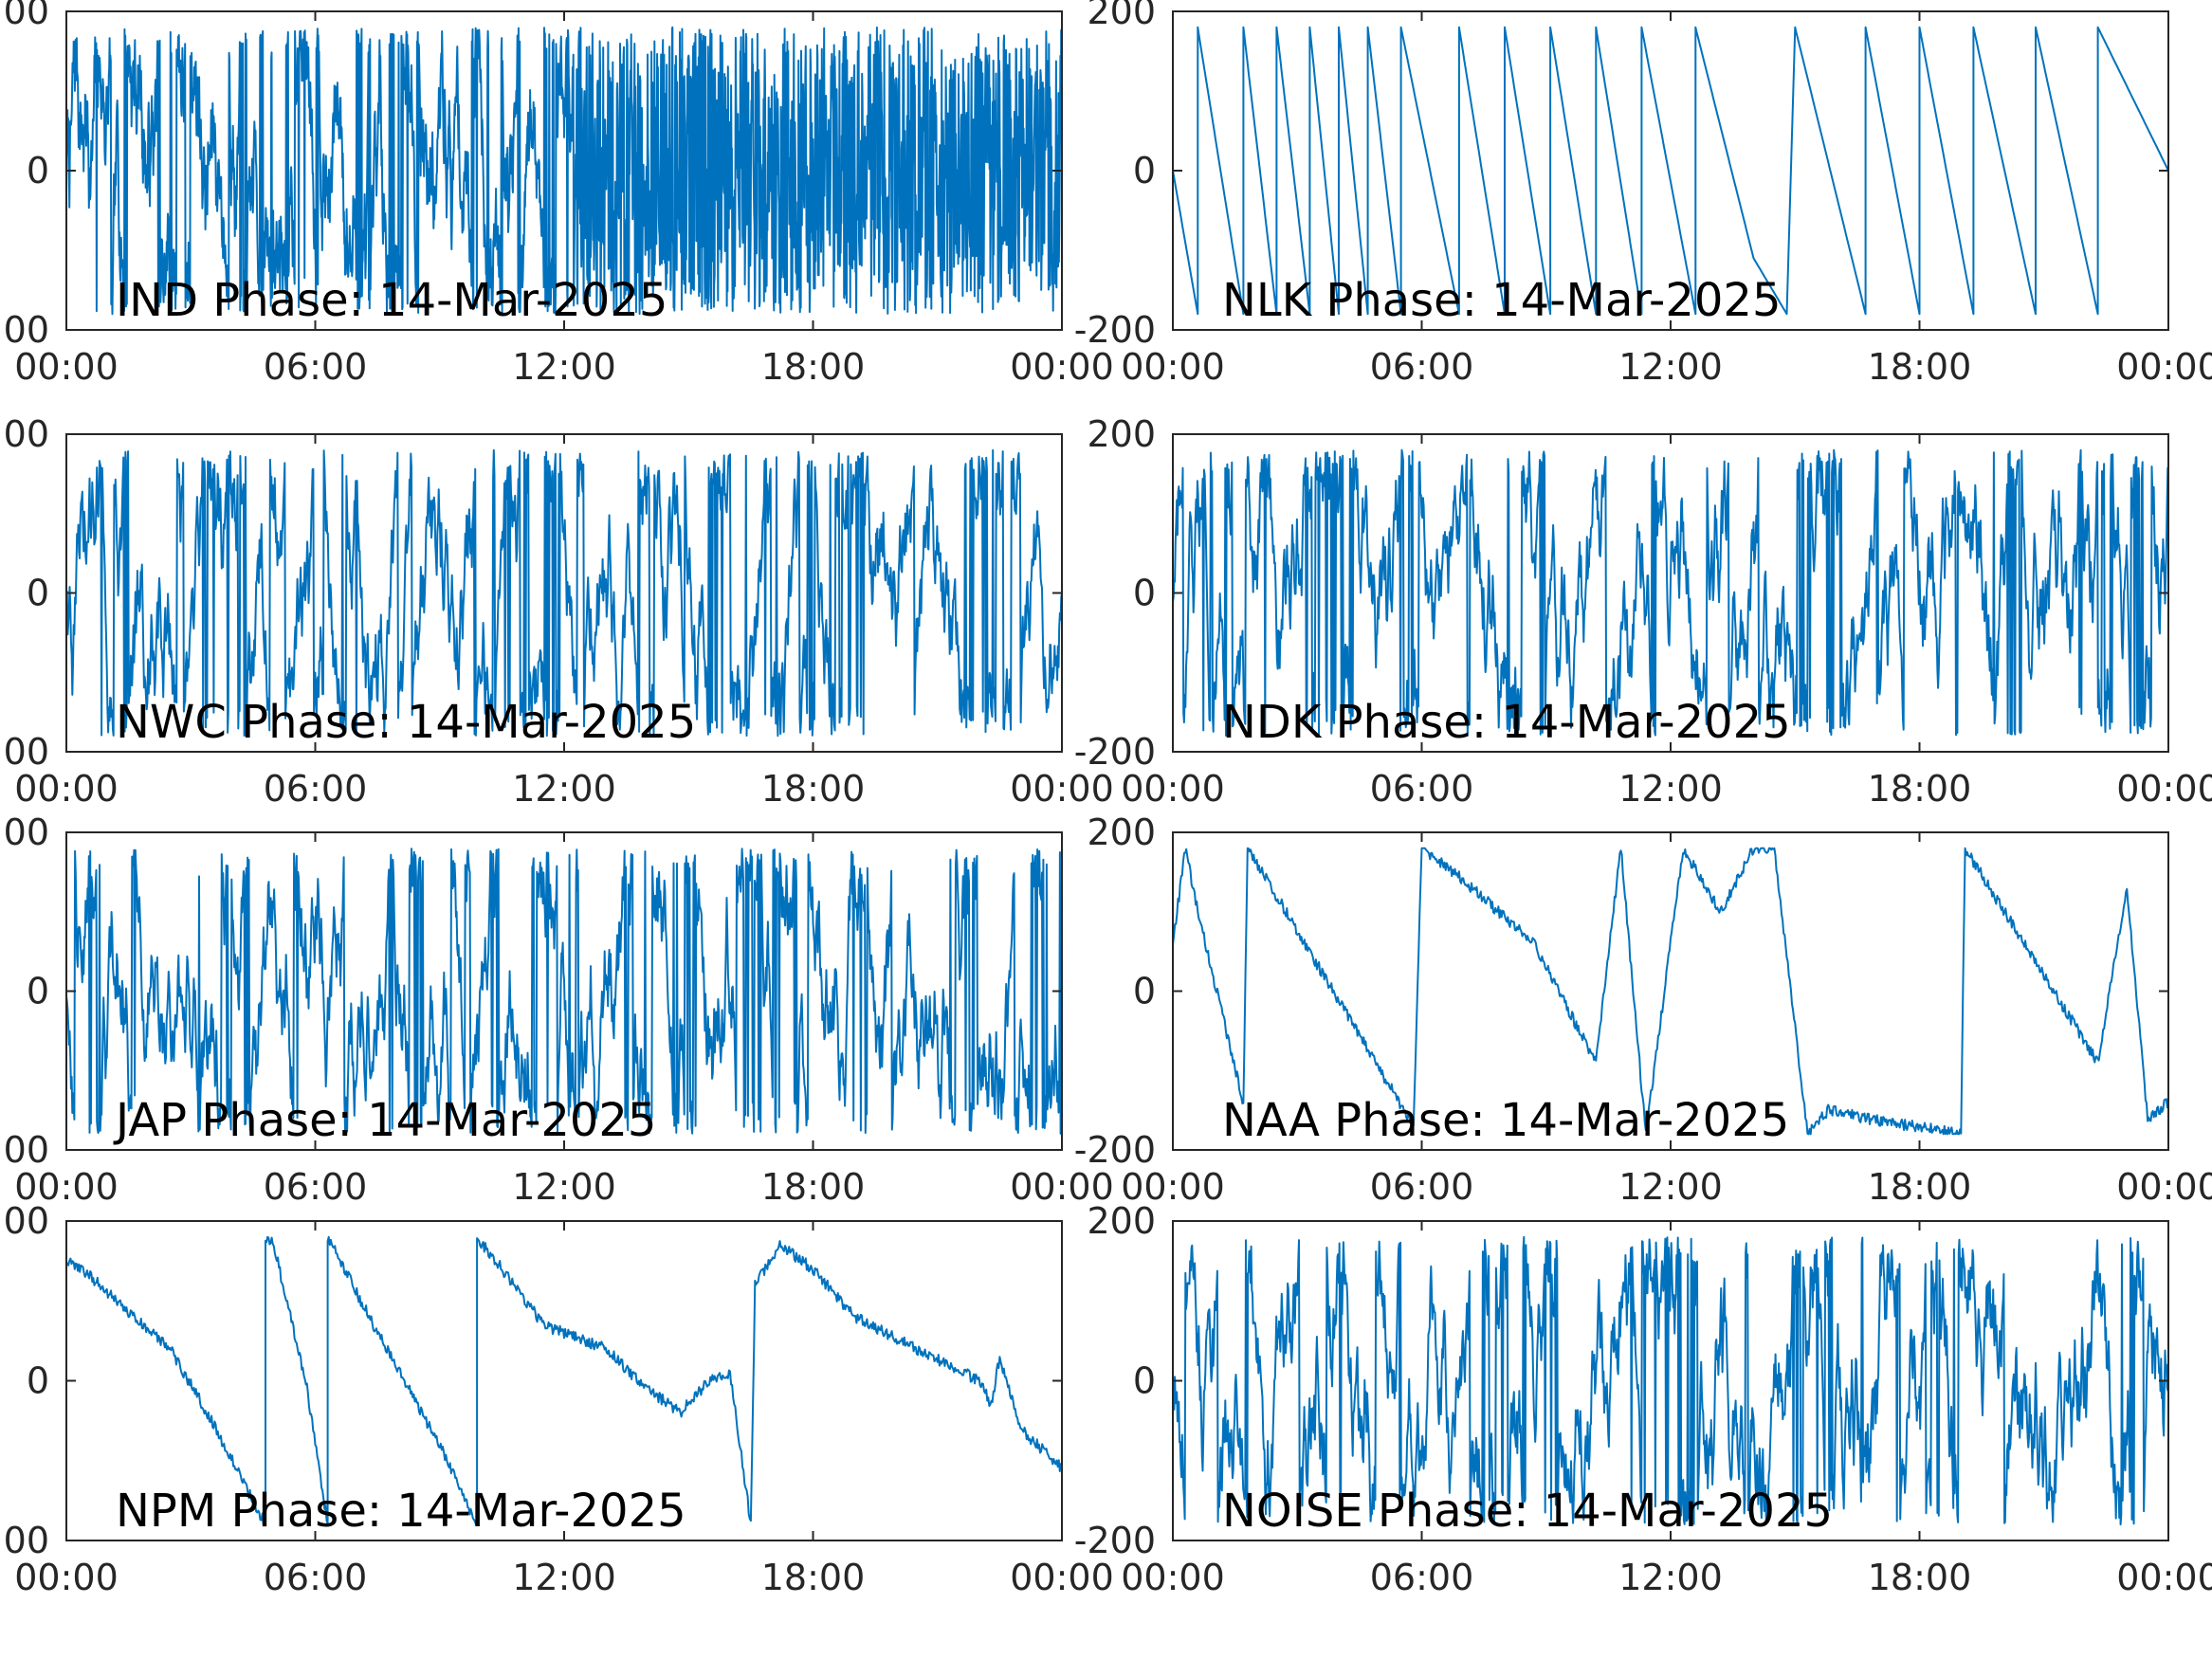 Image resolution: width=2212 pixels, height=1659 pixels. I want to click on series-line-noise, so click(1670, 1380).